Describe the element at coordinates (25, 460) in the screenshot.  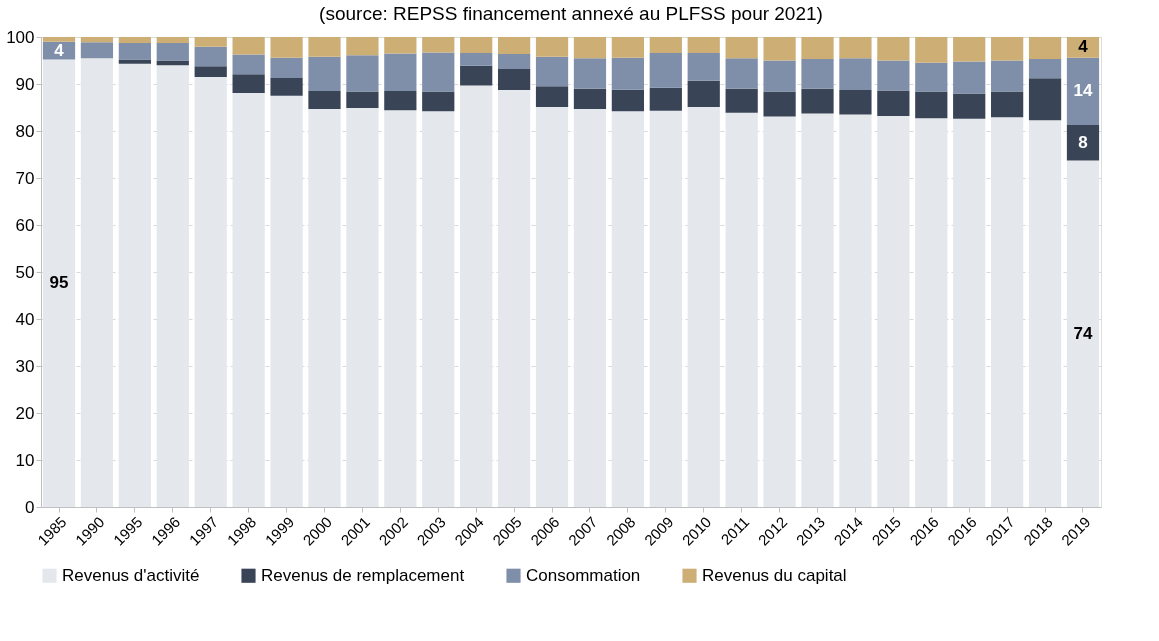
I see `y-tick-label: 10` at that location.